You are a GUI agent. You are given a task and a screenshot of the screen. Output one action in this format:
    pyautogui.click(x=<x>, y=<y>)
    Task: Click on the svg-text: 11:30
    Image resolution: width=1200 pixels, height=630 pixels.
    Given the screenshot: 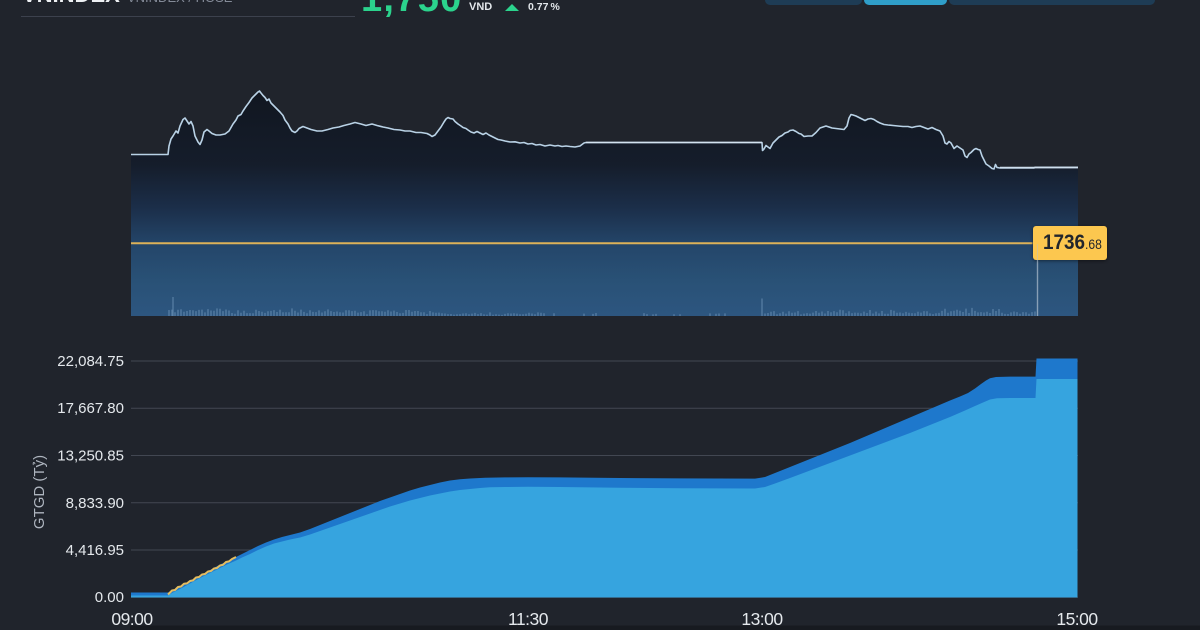 What is the action you would take?
    pyautogui.click(x=528, y=619)
    